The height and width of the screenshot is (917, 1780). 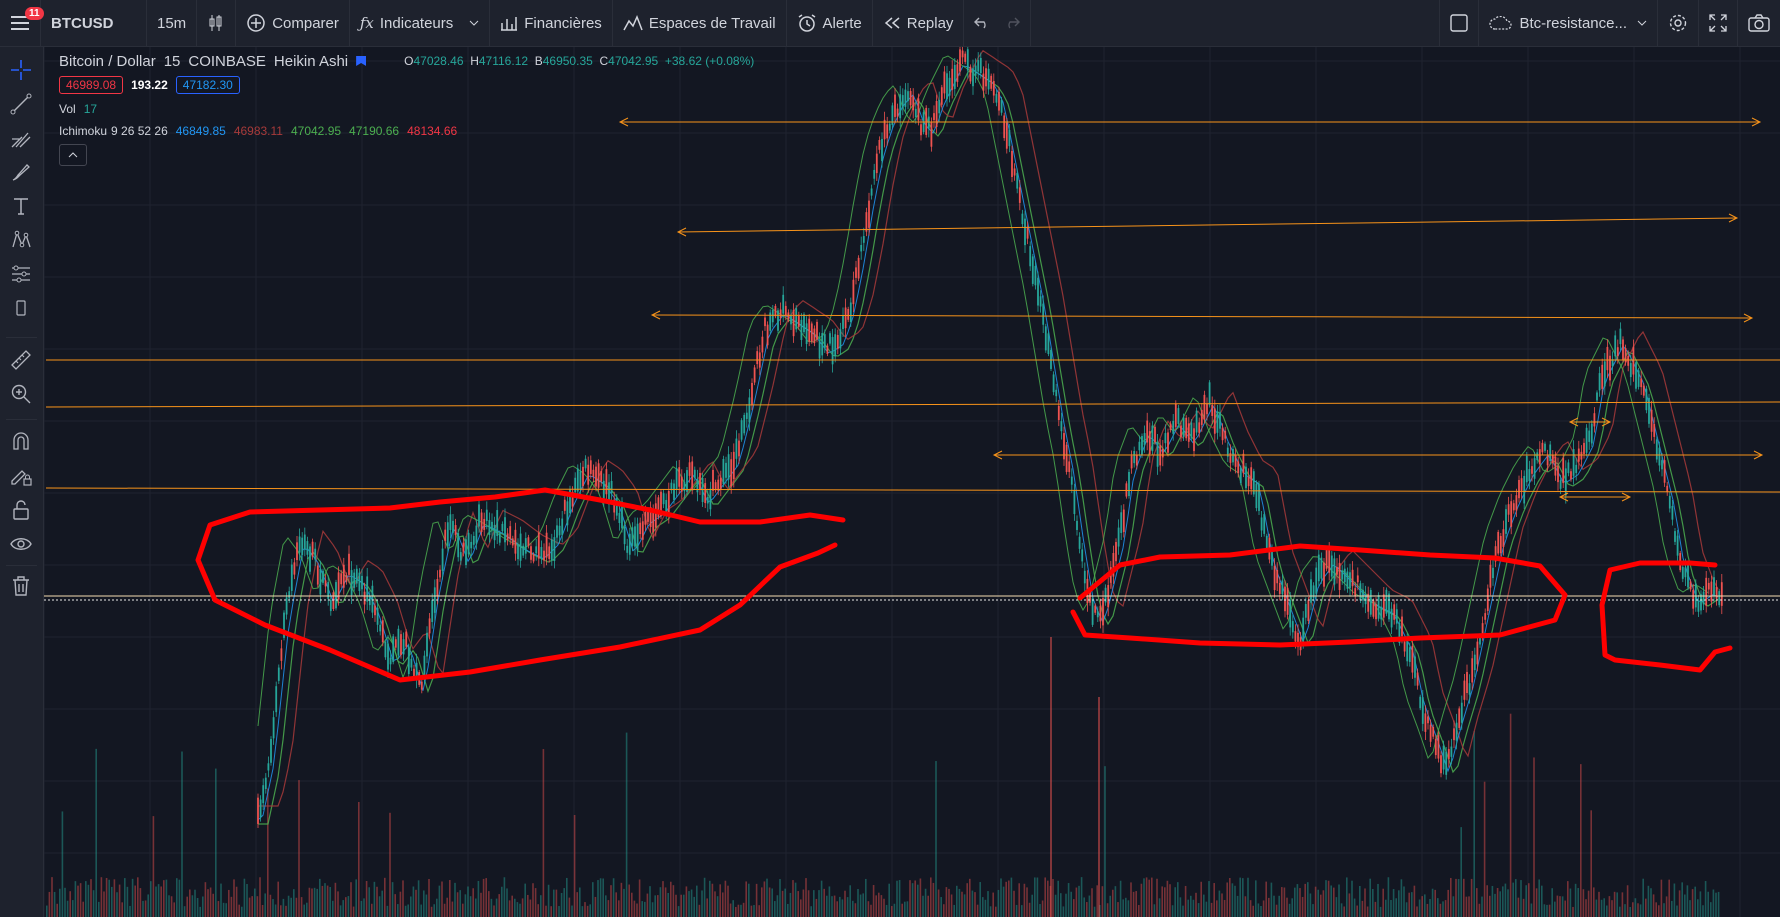 What do you see at coordinates (830, 23) in the screenshot?
I see `alert-button: Alerte` at bounding box center [830, 23].